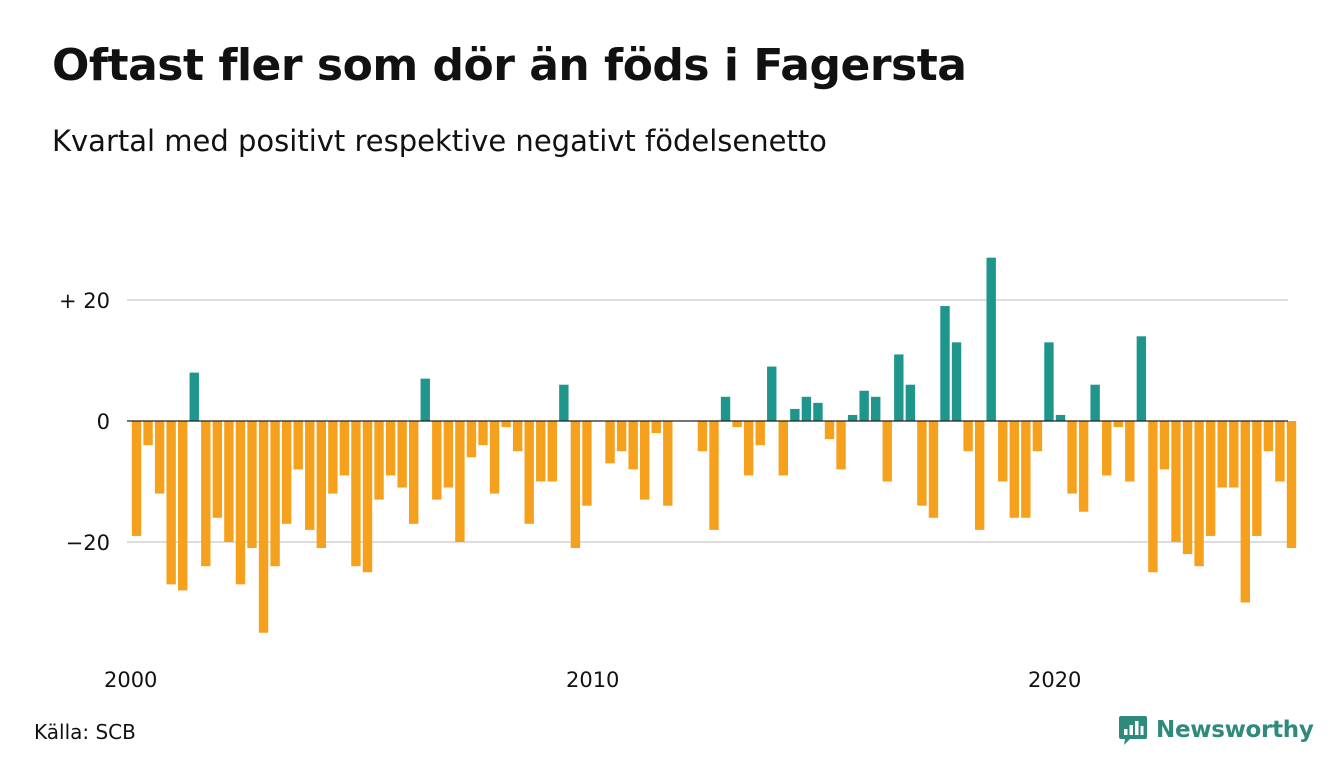 The image size is (1340, 780). I want to click on brand-logo: Newsworthy, so click(1216, 730).